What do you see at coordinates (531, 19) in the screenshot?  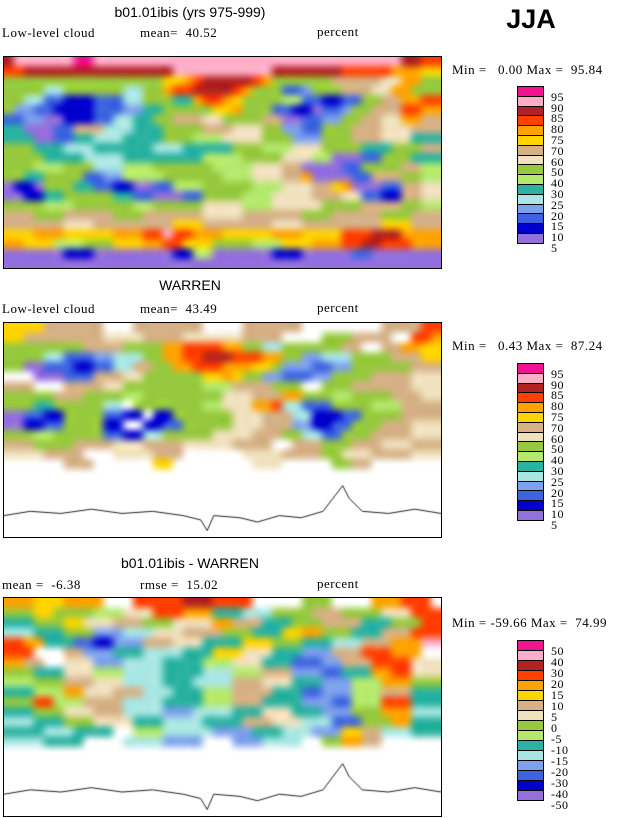 I see `season-label: JJA` at bounding box center [531, 19].